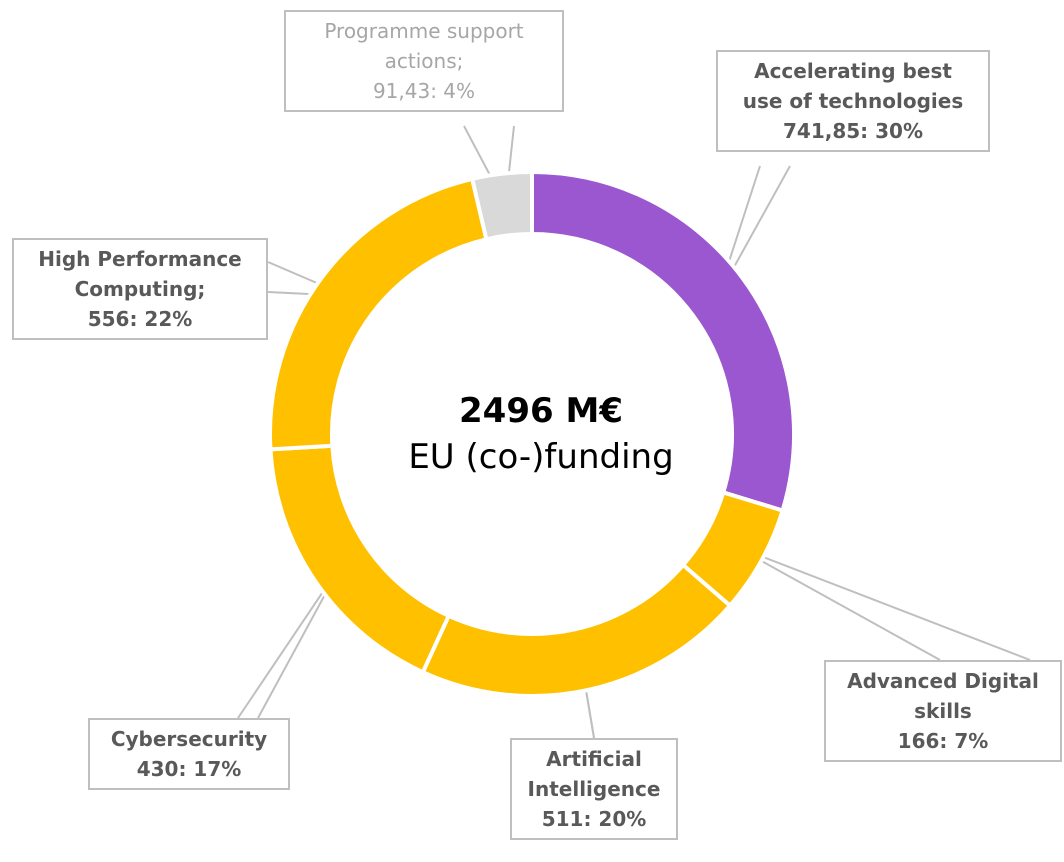 The height and width of the screenshot is (862, 1064). What do you see at coordinates (140, 319) in the screenshot?
I see `slice-value: 556: 22%` at bounding box center [140, 319].